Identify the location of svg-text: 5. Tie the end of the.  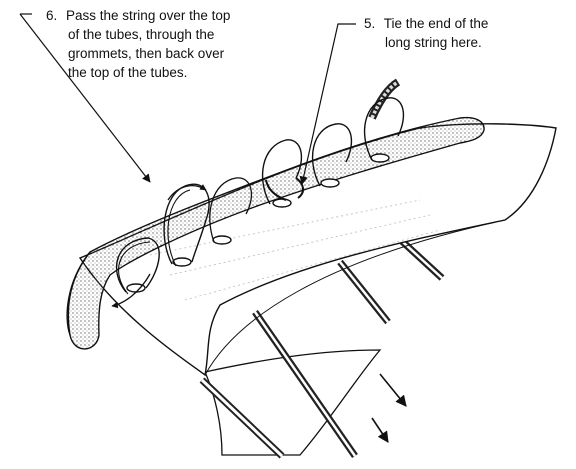
(426, 23).